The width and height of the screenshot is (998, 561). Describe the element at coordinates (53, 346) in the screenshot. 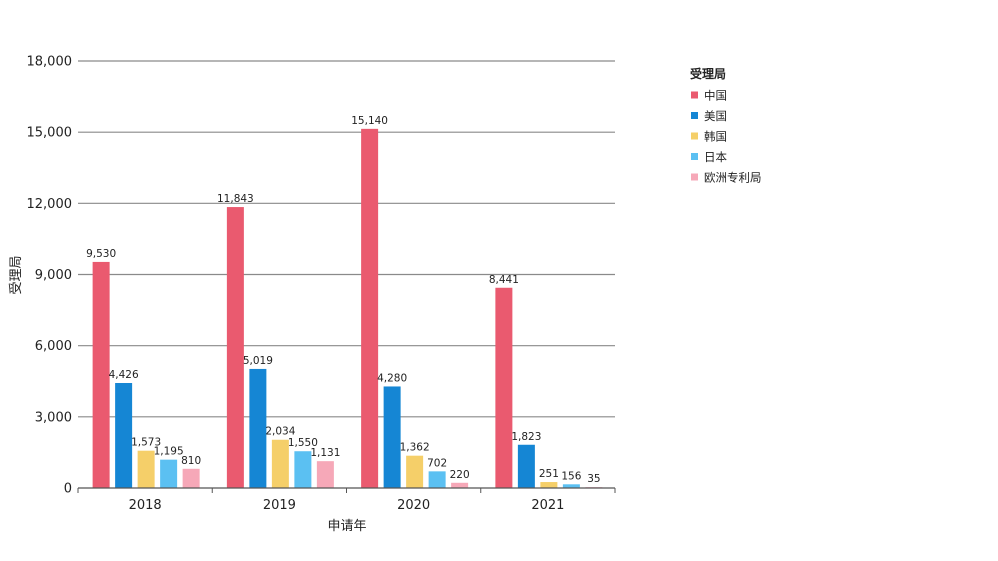

I see `y-tick-label: 6,000` at that location.